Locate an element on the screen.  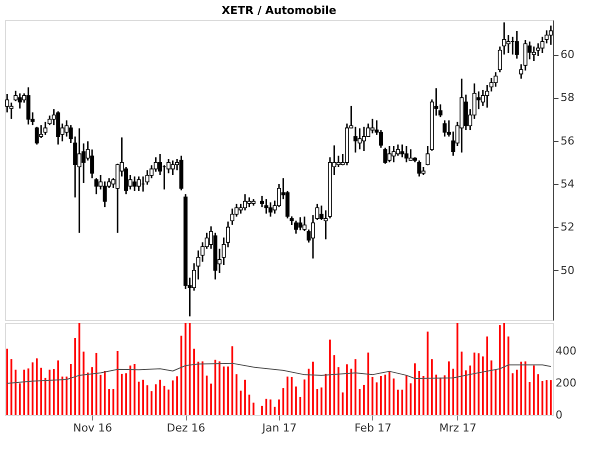
chart-title: XETR / Automobile is located at coordinates (279, 10).